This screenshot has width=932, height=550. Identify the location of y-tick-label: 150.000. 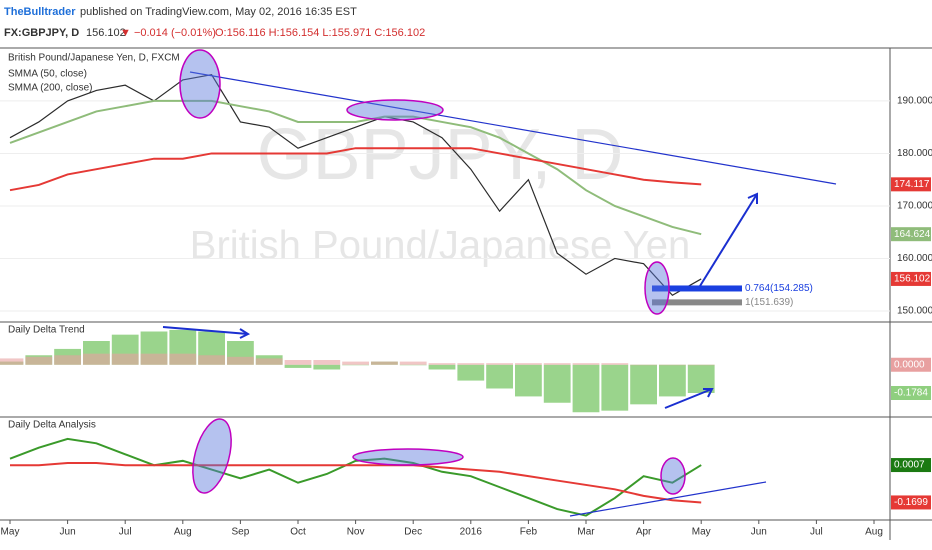
(914, 311).